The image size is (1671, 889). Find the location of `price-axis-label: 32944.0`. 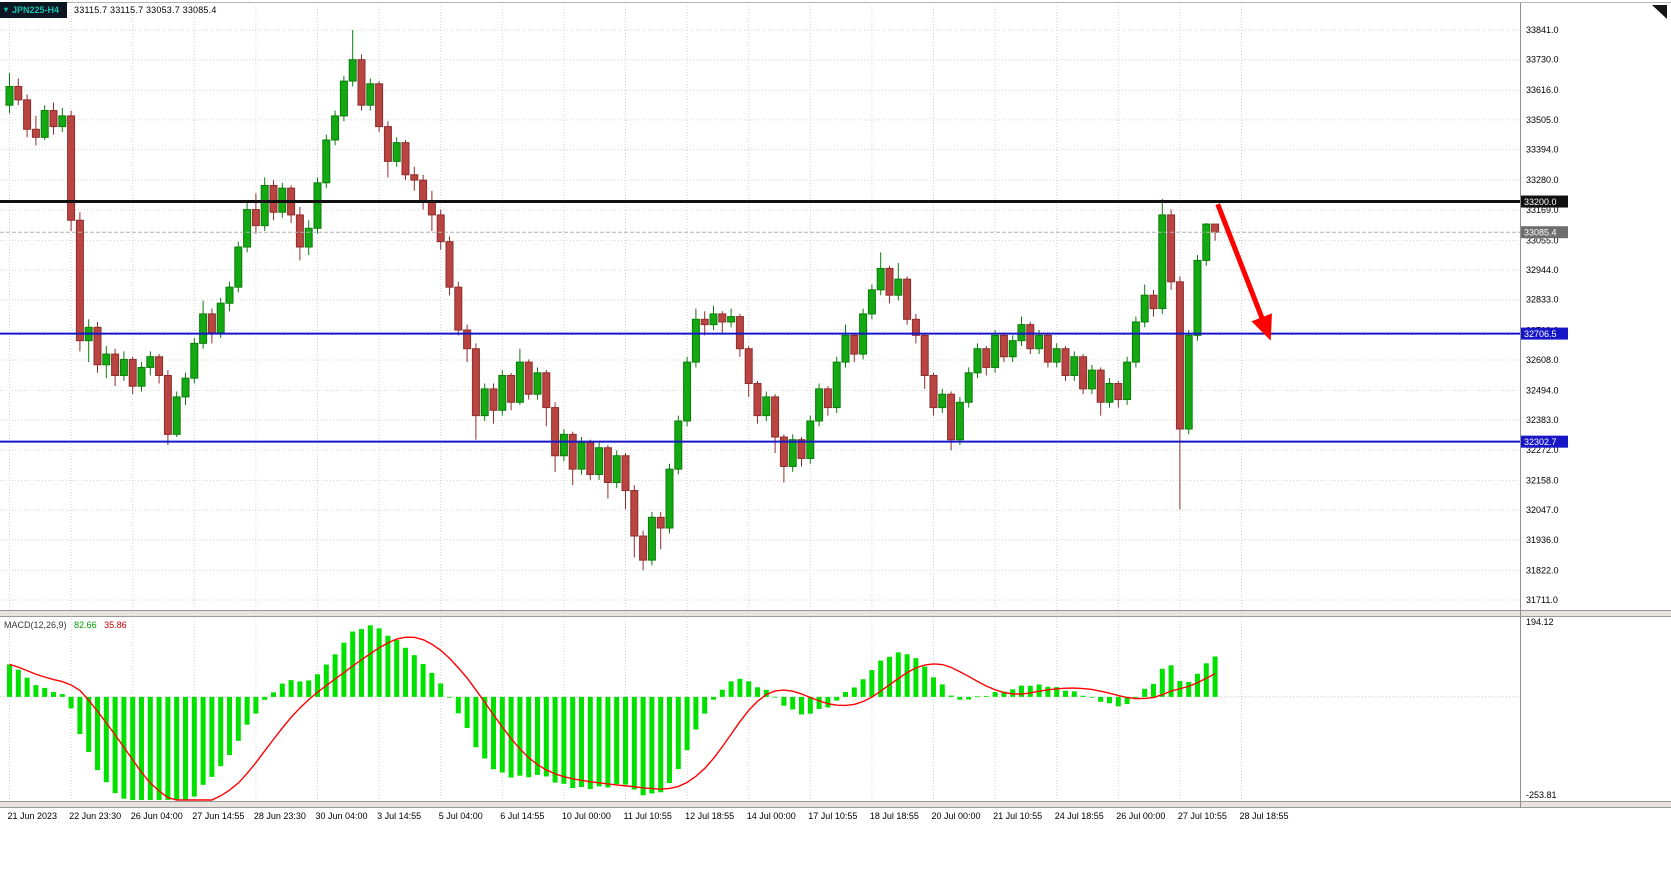

price-axis-label: 32944.0 is located at coordinates (1542, 270).